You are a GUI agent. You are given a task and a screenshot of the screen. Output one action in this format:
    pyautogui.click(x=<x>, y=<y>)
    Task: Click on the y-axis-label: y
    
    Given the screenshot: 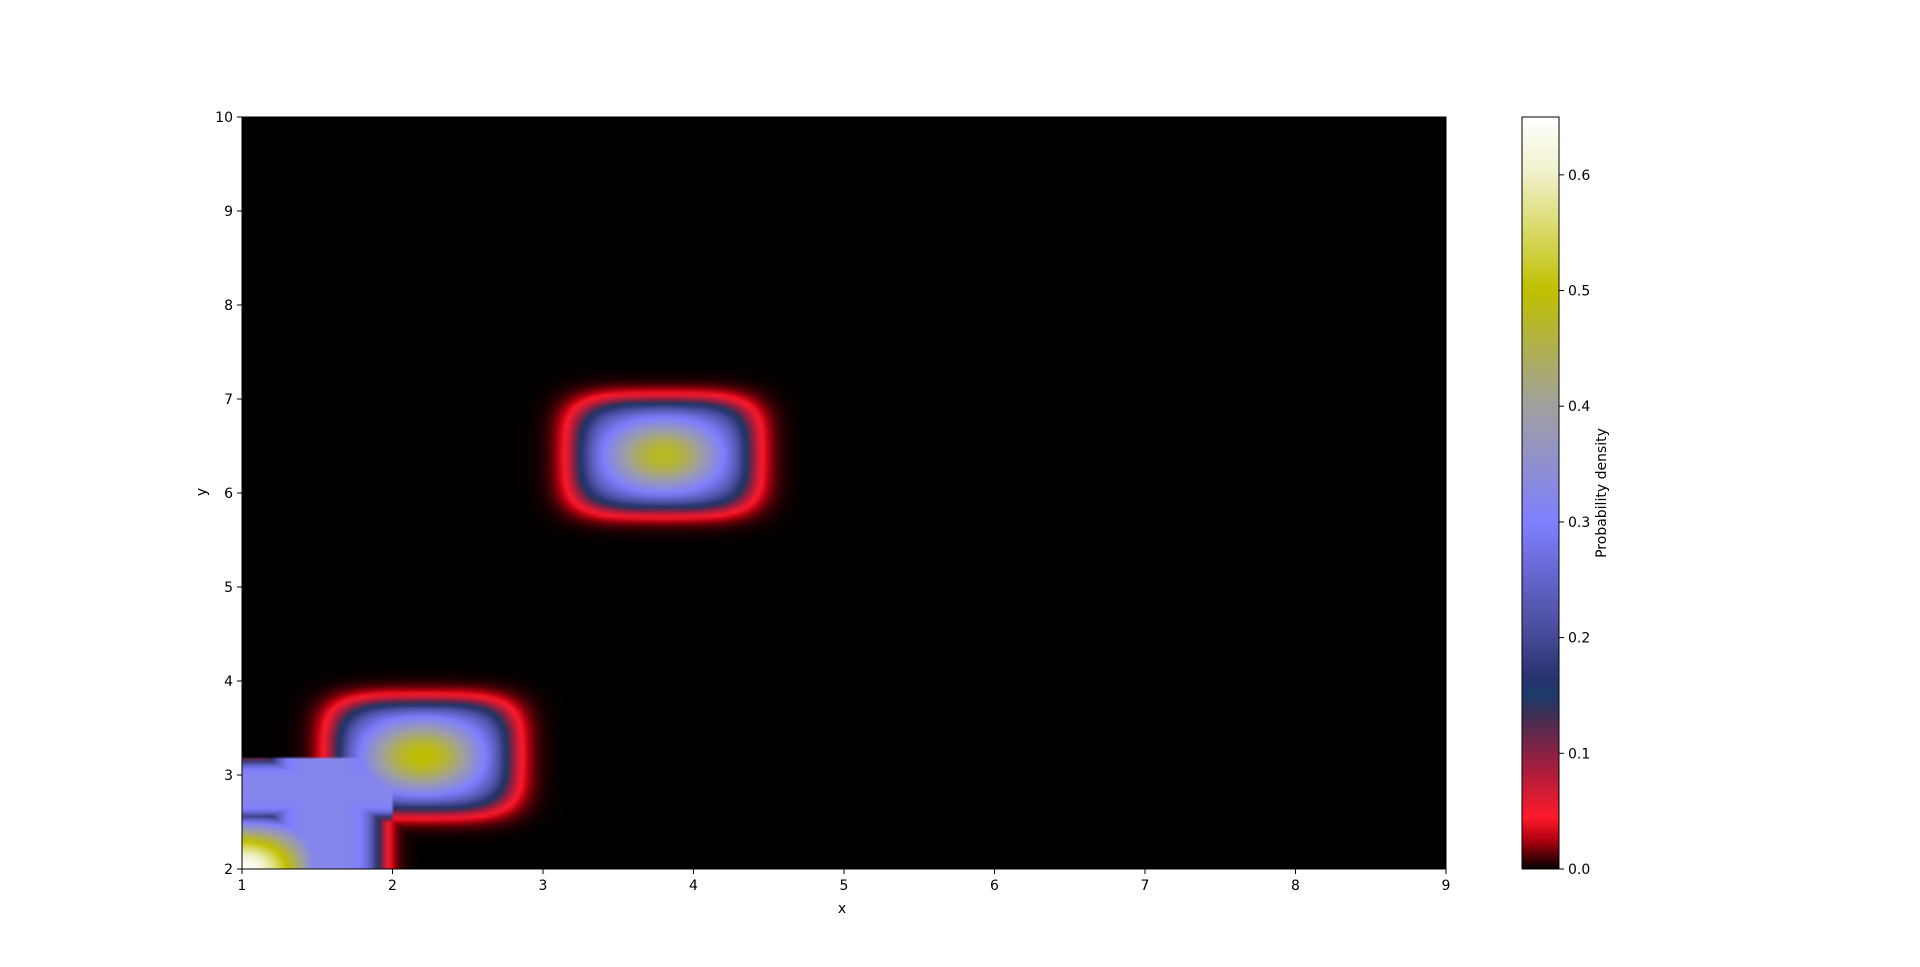 What is the action you would take?
    pyautogui.click(x=202, y=492)
    